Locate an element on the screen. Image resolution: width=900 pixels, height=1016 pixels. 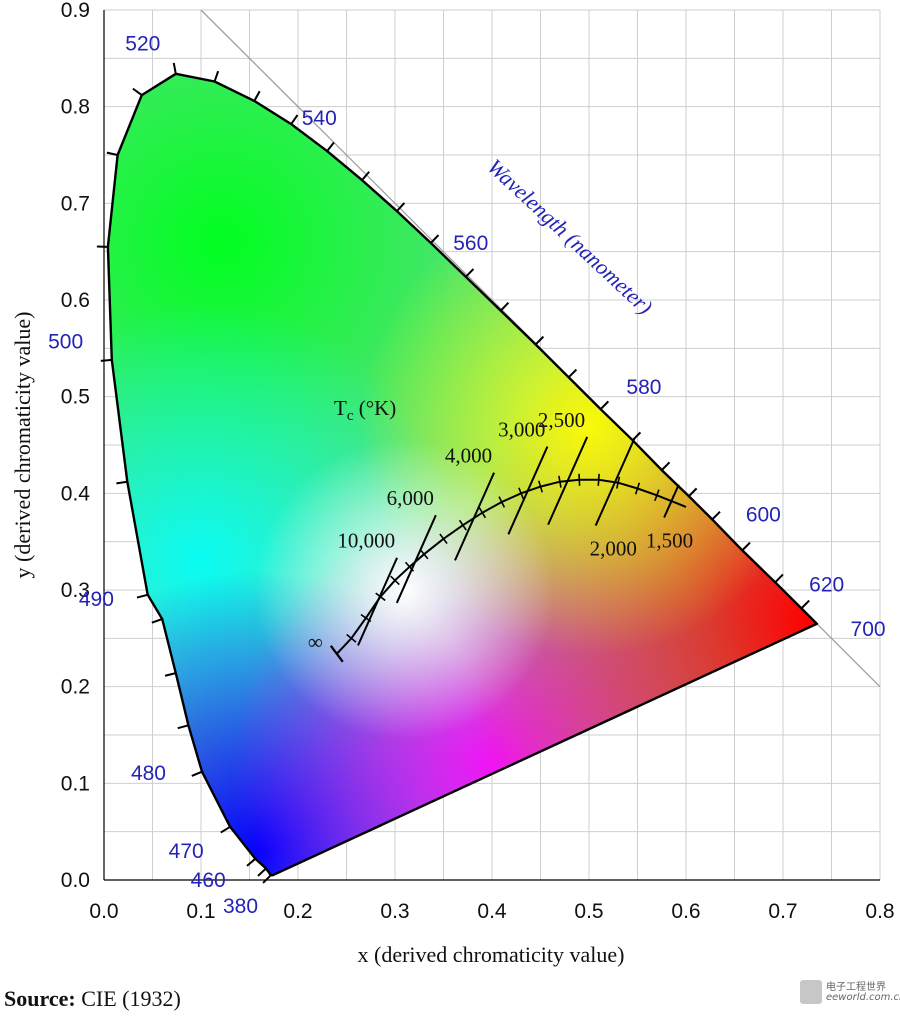
source-note: Source: CIE (1932) is located at coordinates (92, 999).